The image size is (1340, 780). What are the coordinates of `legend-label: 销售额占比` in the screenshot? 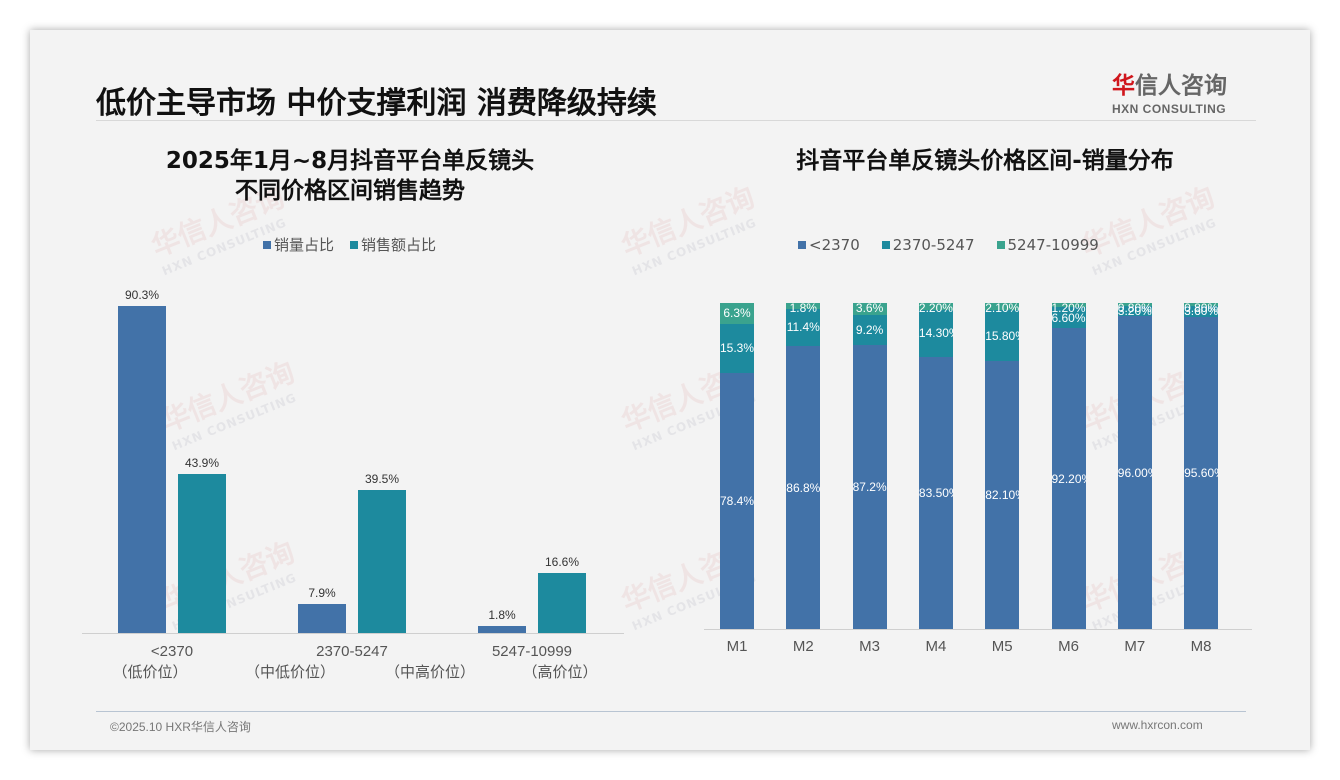 It's located at (399, 245).